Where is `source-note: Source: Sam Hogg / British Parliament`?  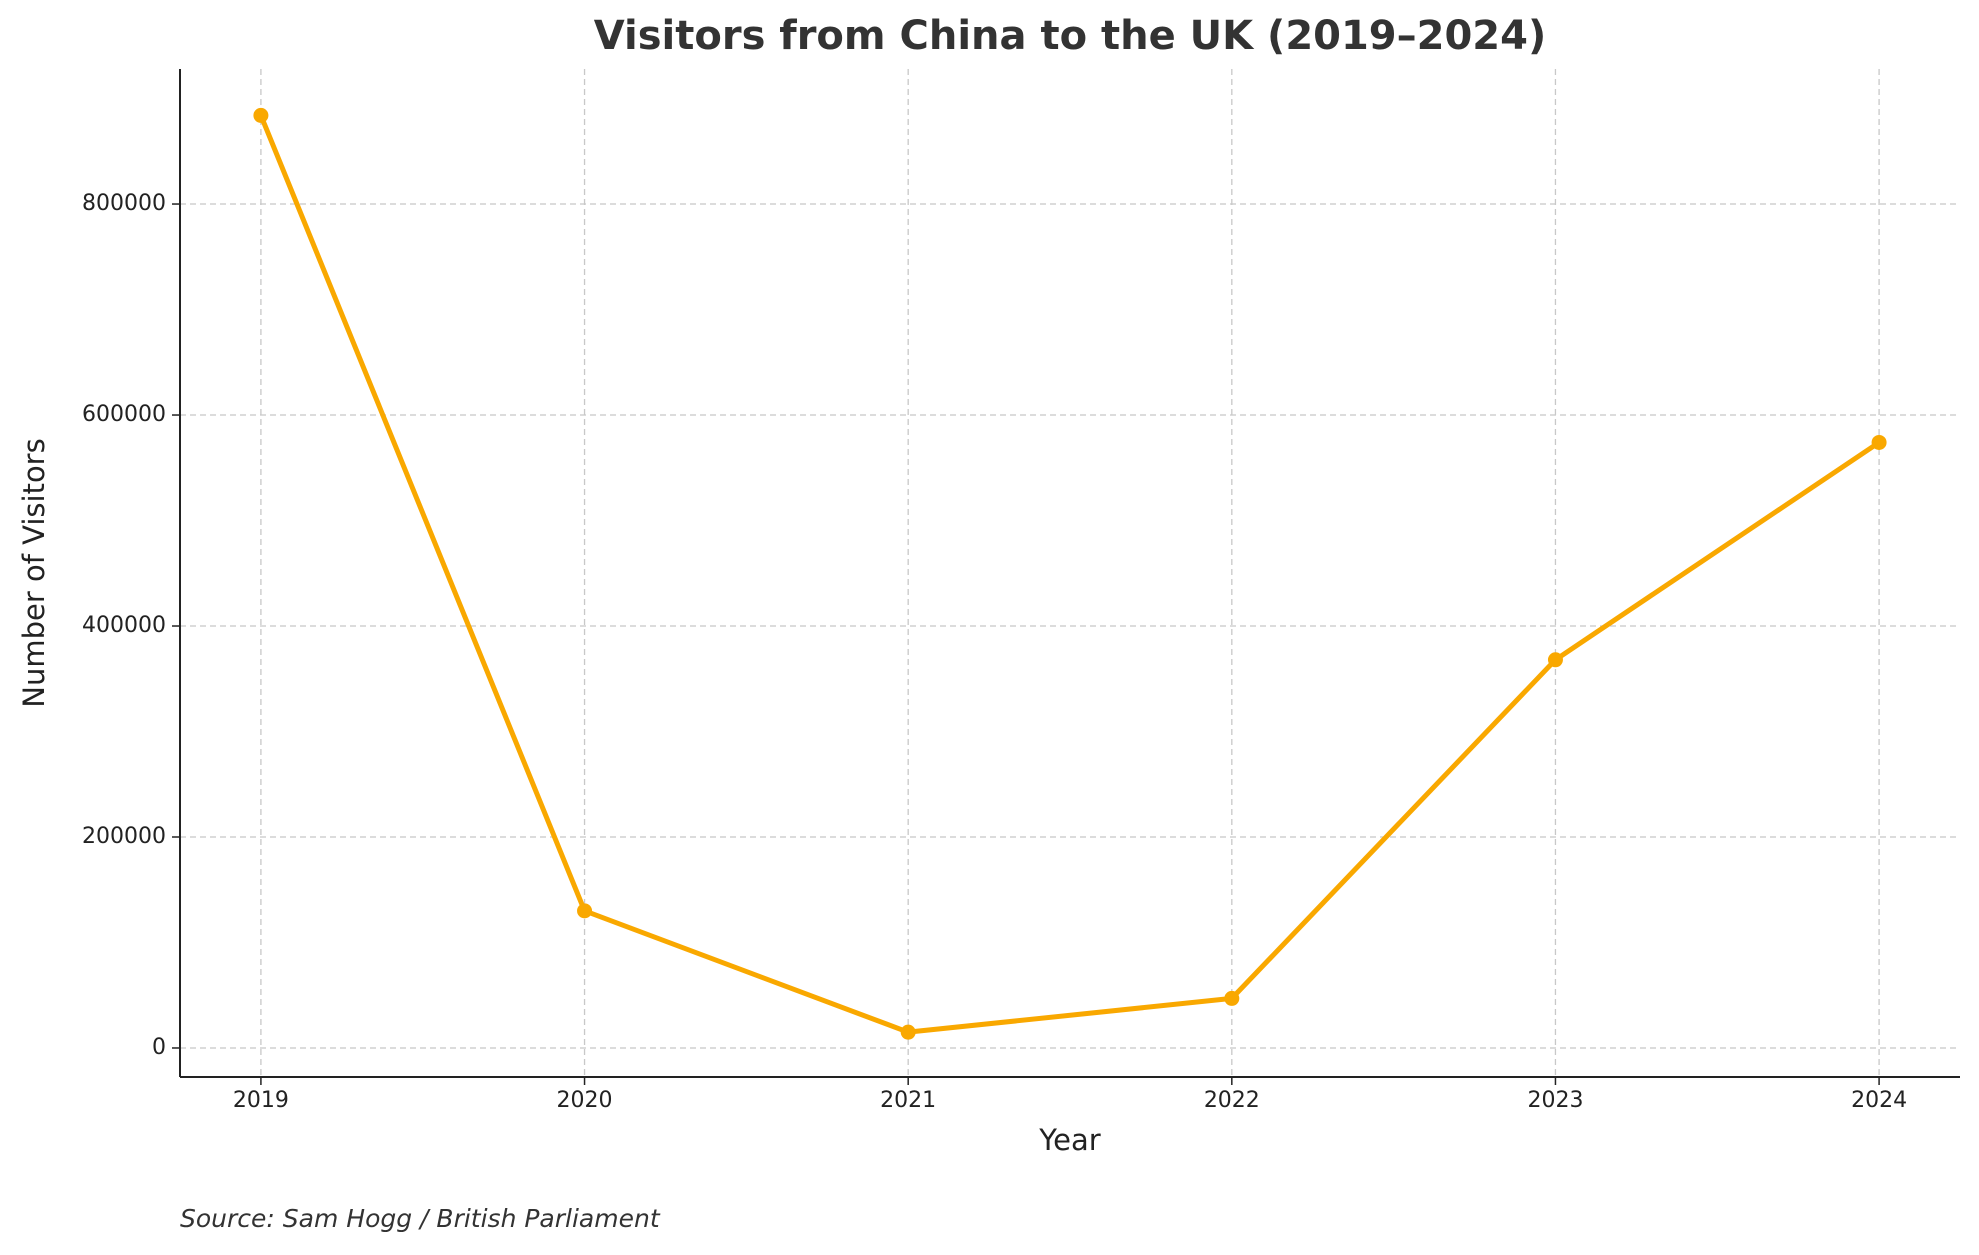
source-note: Source: Sam Hogg / British Parliament is located at coordinates (420, 1218).